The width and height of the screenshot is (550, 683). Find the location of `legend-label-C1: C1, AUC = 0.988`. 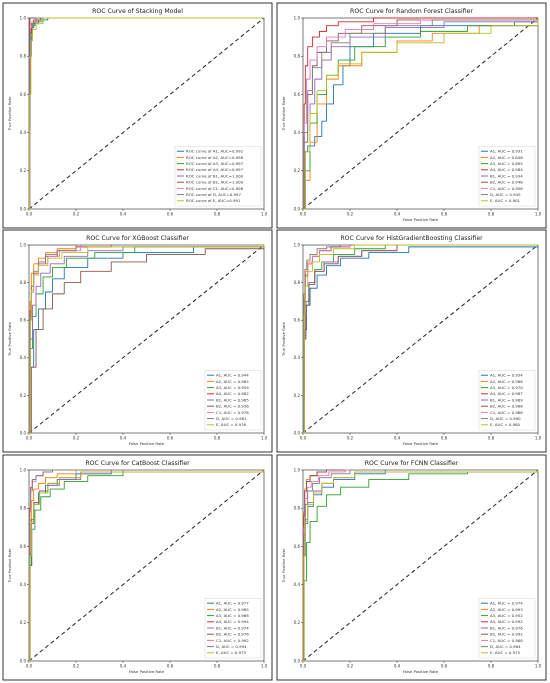

legend-label-C1: C1, AUC = 0.988 is located at coordinates (506, 640).